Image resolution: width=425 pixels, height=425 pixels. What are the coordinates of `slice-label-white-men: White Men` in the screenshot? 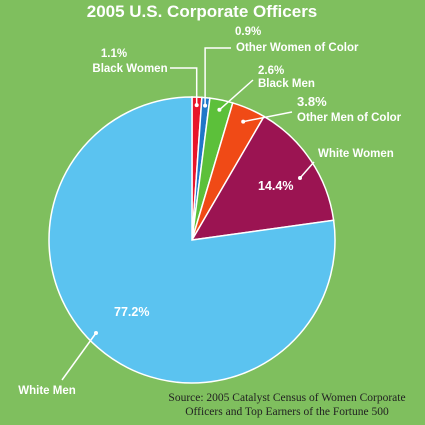 It's located at (47, 391).